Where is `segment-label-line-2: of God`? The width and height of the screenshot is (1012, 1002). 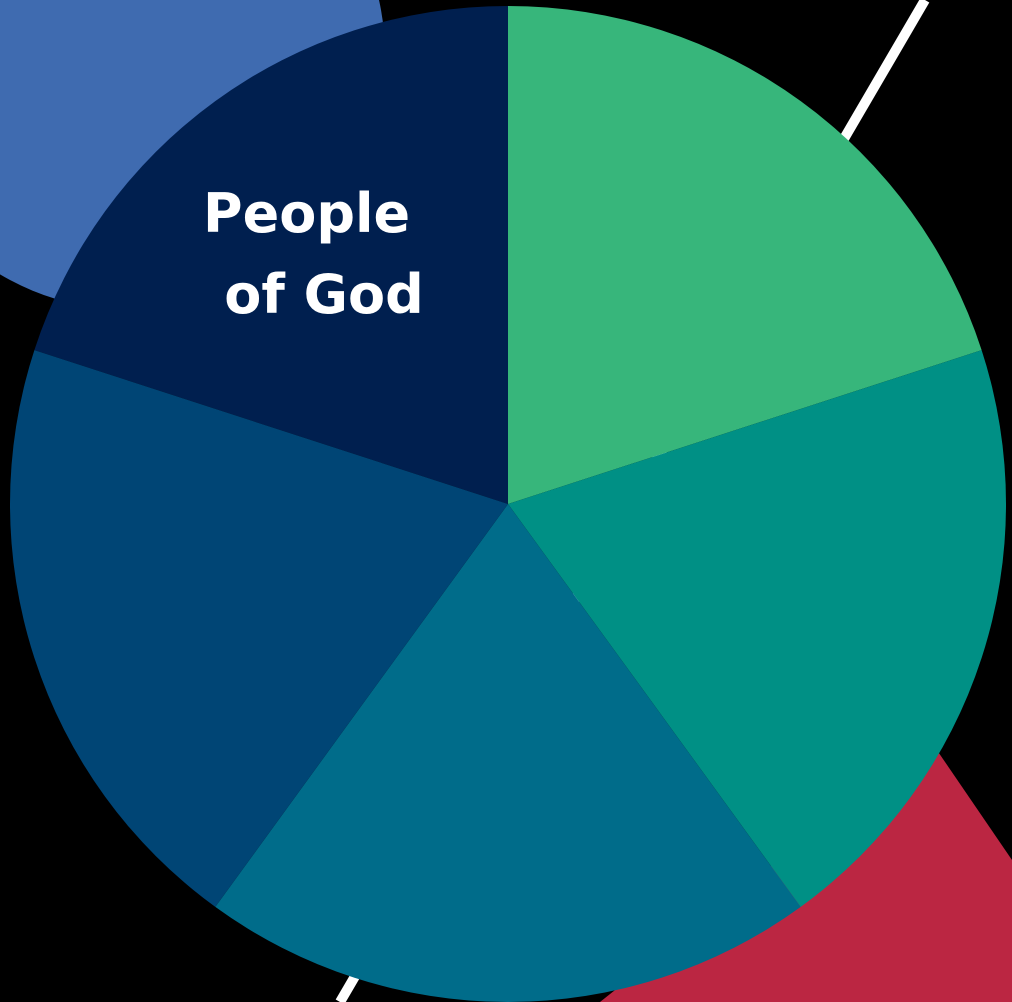 segment-label-line-2: of God is located at coordinates (323, 294).